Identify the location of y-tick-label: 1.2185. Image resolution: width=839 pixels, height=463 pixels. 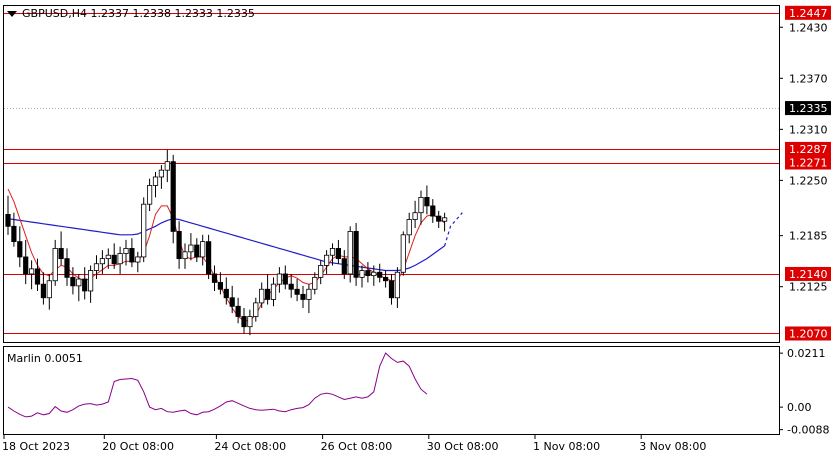
(808, 236).